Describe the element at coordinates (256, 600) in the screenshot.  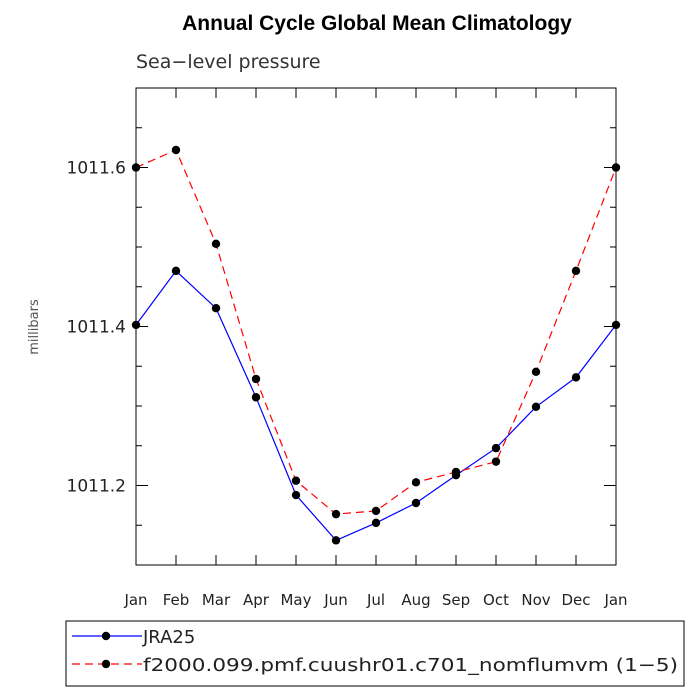
I see `x-tick-label: Apr` at that location.